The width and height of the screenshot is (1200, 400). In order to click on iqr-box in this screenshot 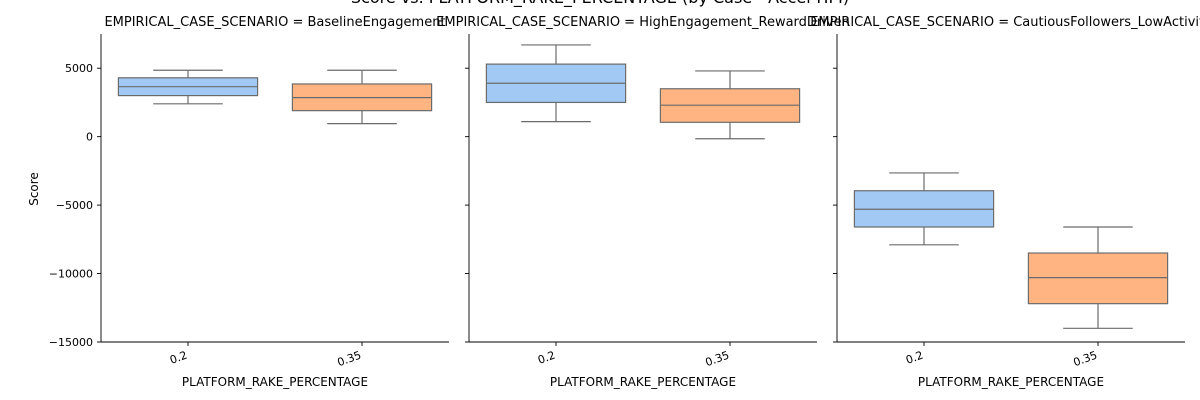, I will do `click(1098, 278)`.